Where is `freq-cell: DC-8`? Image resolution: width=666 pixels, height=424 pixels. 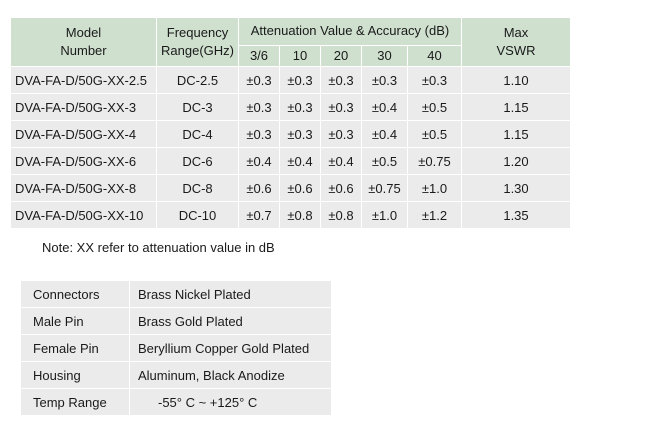
freq-cell: DC-8 is located at coordinates (197, 188).